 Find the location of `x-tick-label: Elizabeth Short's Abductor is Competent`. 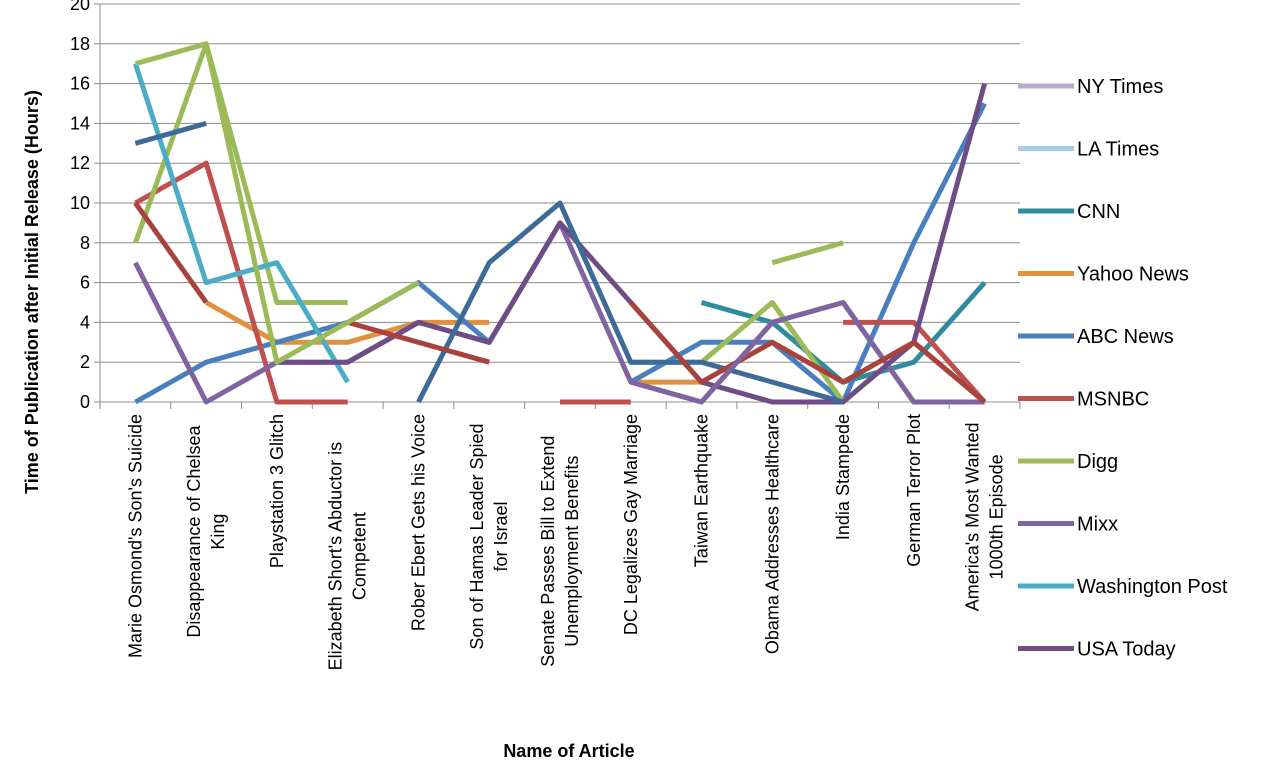

x-tick-label: Elizabeth Short's Abductor is Competent is located at coordinates (348, 556).